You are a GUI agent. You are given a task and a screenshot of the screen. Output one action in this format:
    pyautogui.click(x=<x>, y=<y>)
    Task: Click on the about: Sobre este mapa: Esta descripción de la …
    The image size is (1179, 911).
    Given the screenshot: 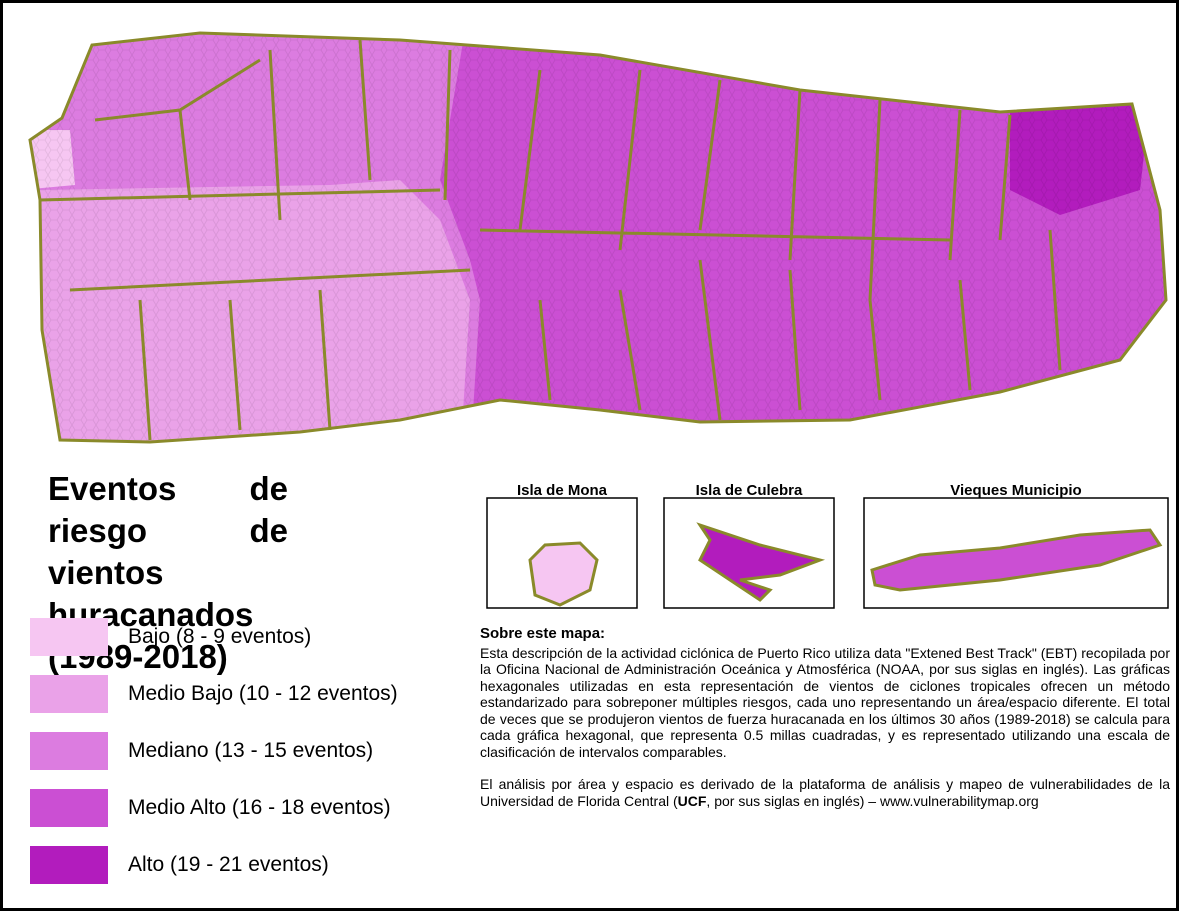 What is the action you would take?
    pyautogui.click(x=825, y=725)
    